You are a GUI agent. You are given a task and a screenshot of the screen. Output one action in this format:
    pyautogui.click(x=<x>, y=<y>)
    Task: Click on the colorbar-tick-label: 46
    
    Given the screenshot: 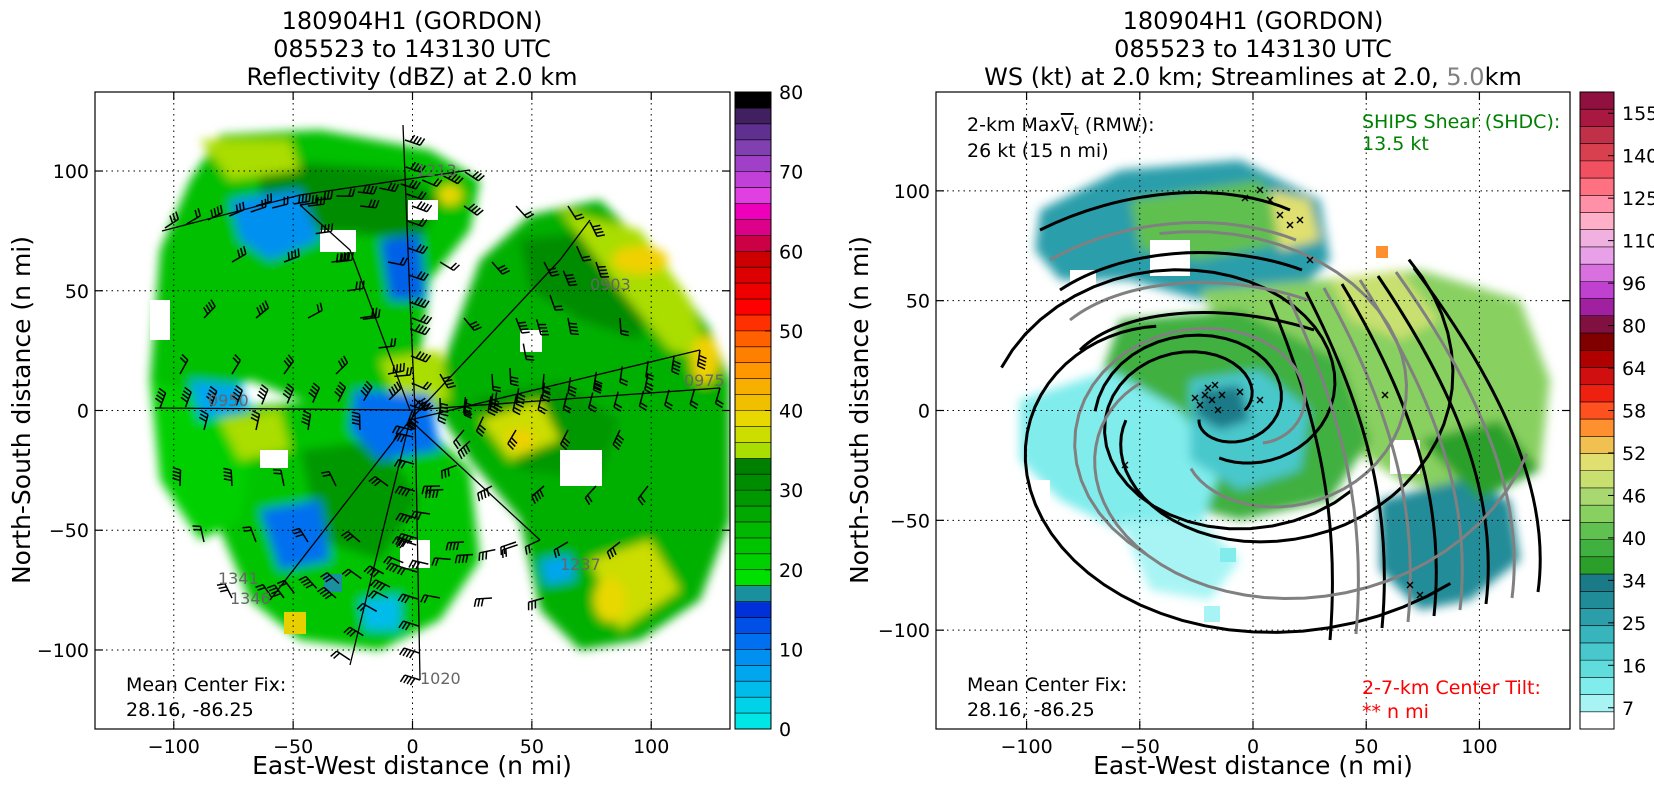 What is the action you would take?
    pyautogui.click(x=1634, y=496)
    